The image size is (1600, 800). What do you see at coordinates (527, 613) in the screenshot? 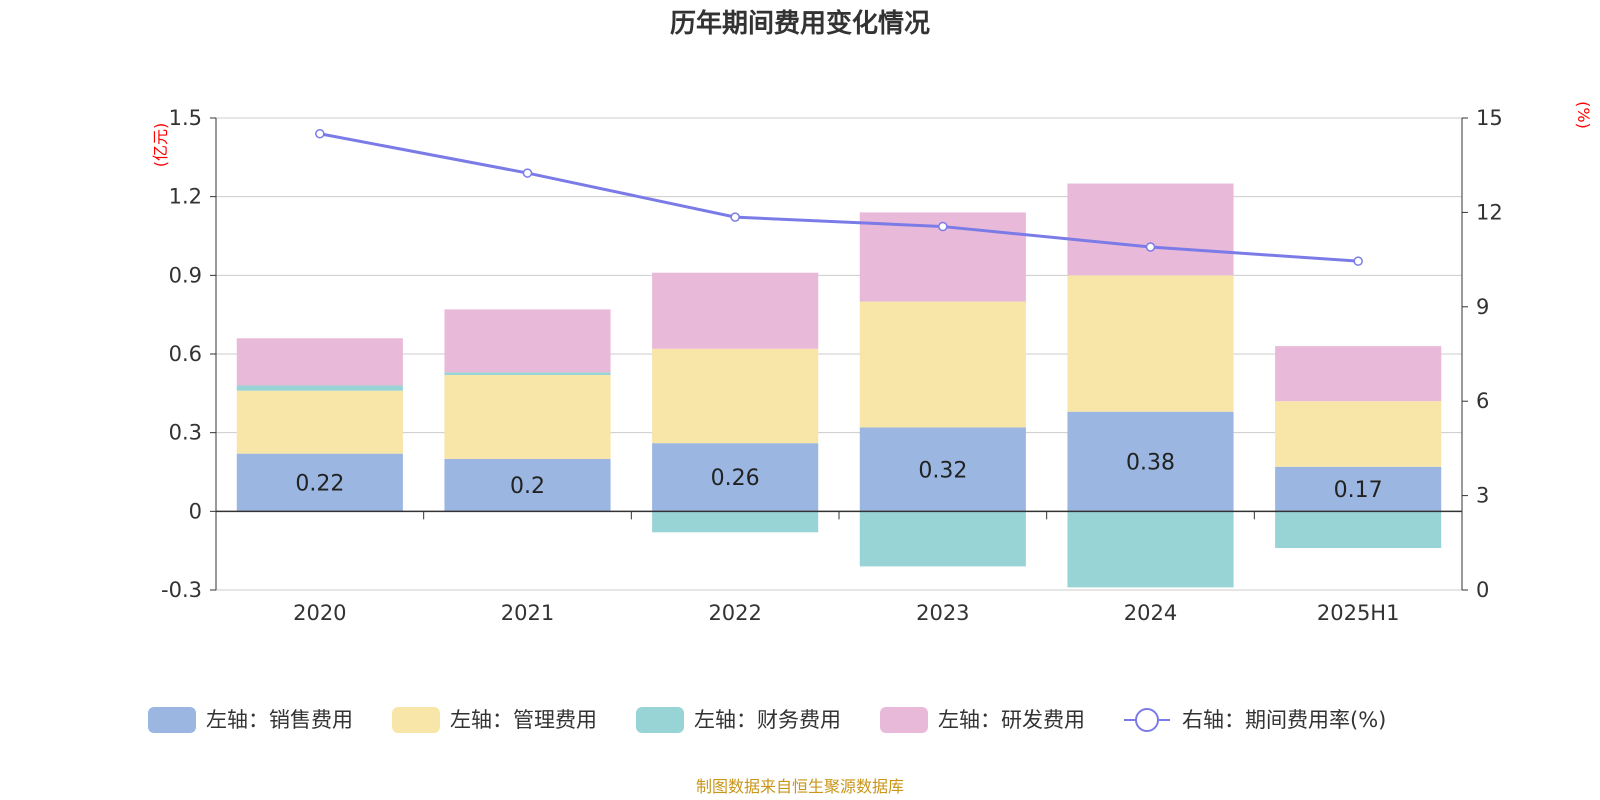
I see `x-tick-label: 2021` at bounding box center [527, 613].